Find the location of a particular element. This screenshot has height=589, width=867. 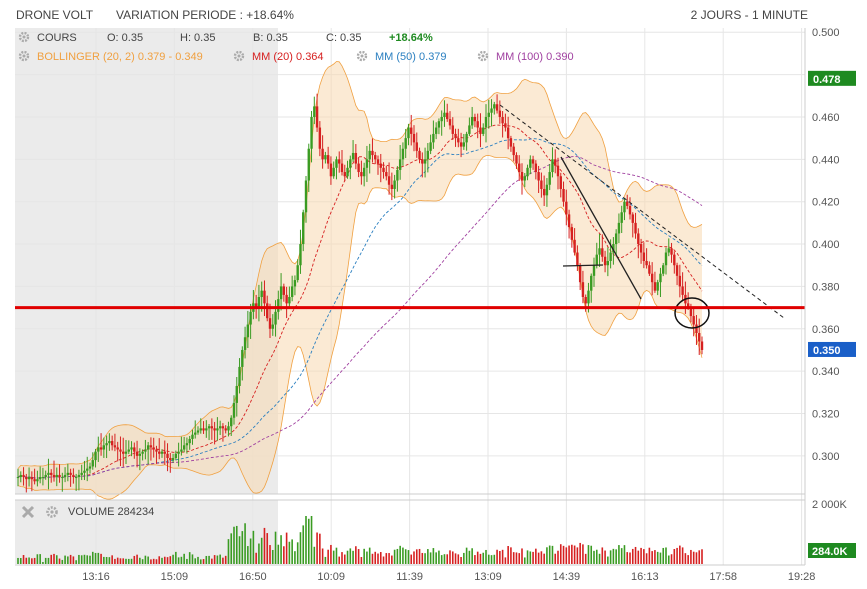

mm100-gear-icon is located at coordinates (483, 56).